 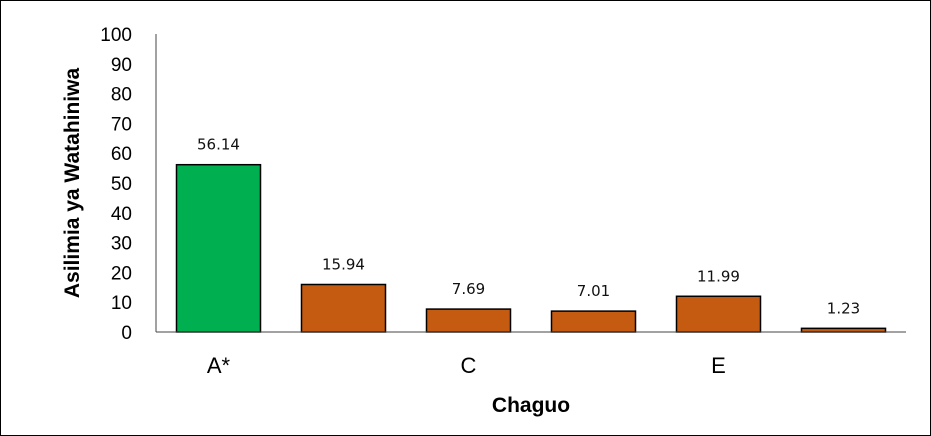 I want to click on data-label: 7.01, so click(x=593, y=291).